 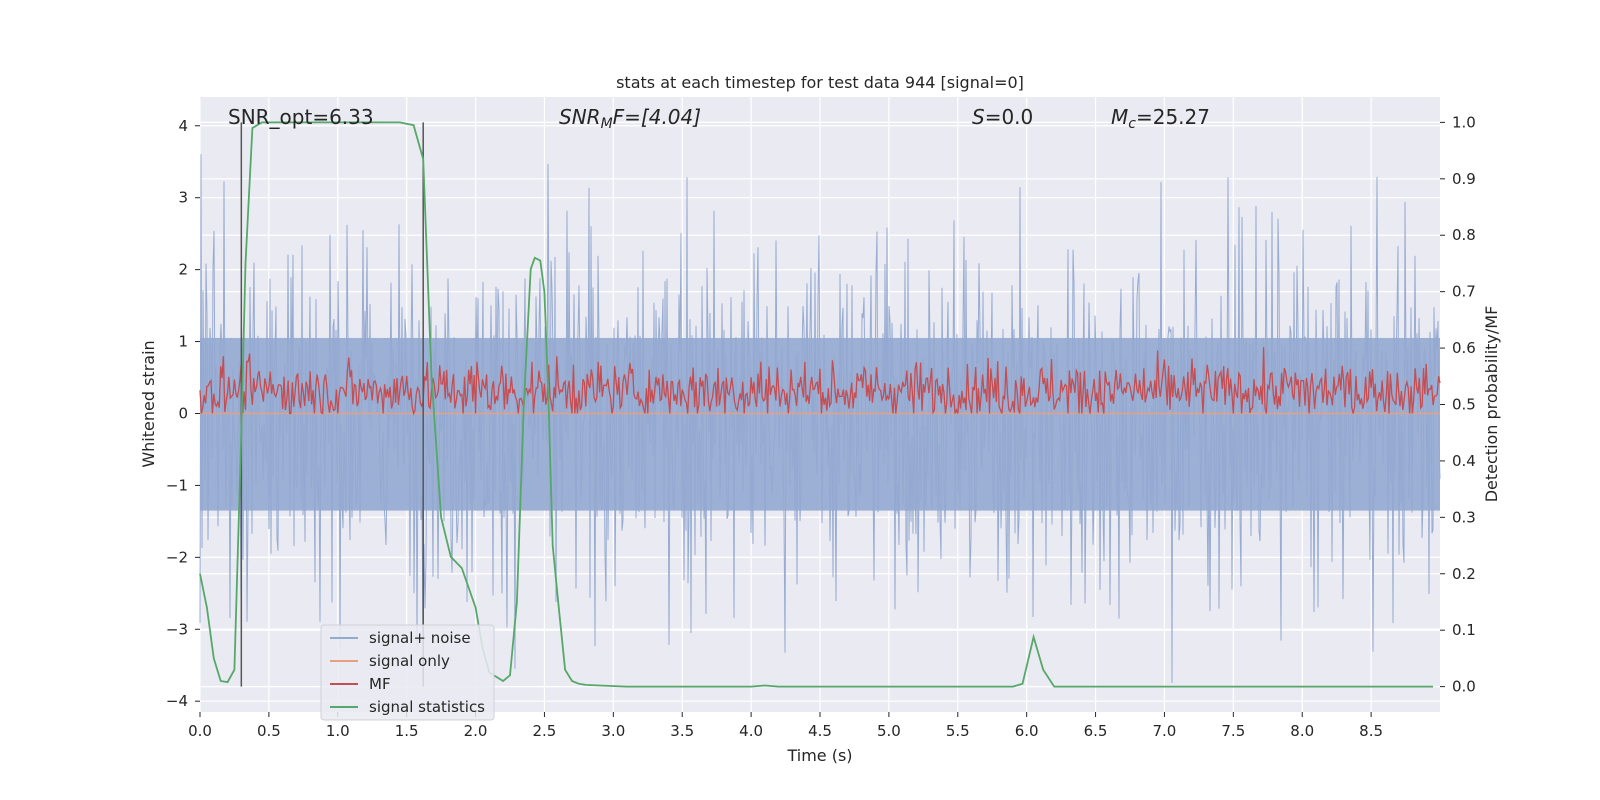 I want to click on y-right-axis-label: Detection probability/MF, so click(x=1491, y=404).